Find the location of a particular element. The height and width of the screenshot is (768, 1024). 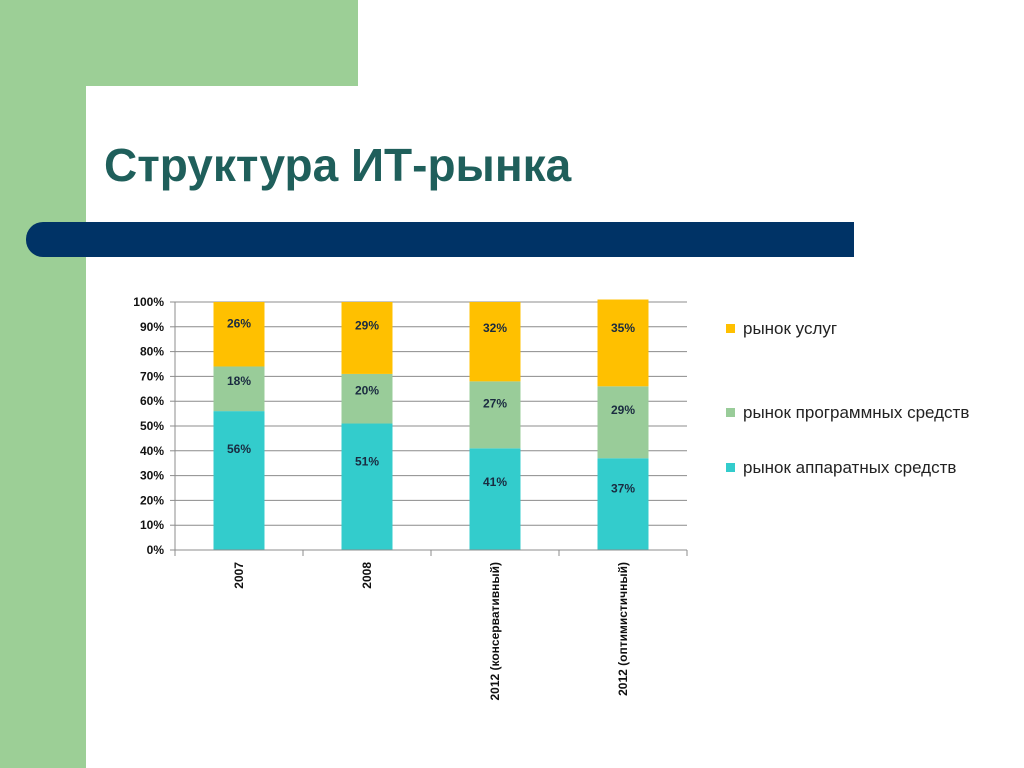

legend-entry-hardware: рынок аппаратных средств is located at coordinates (856, 468).